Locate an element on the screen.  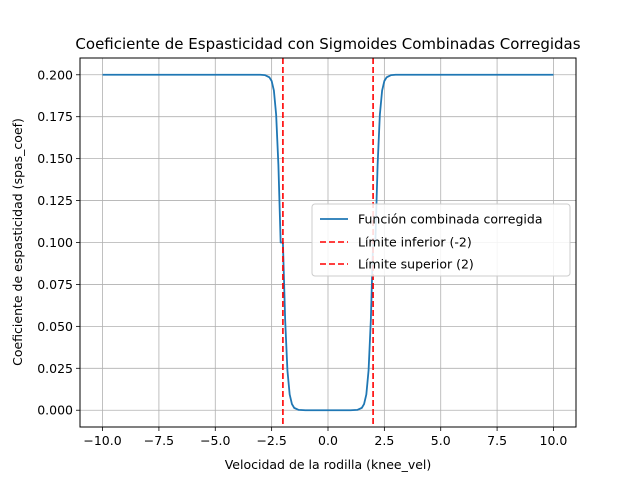
y-tick-label: 0.100 is located at coordinates (55, 242).